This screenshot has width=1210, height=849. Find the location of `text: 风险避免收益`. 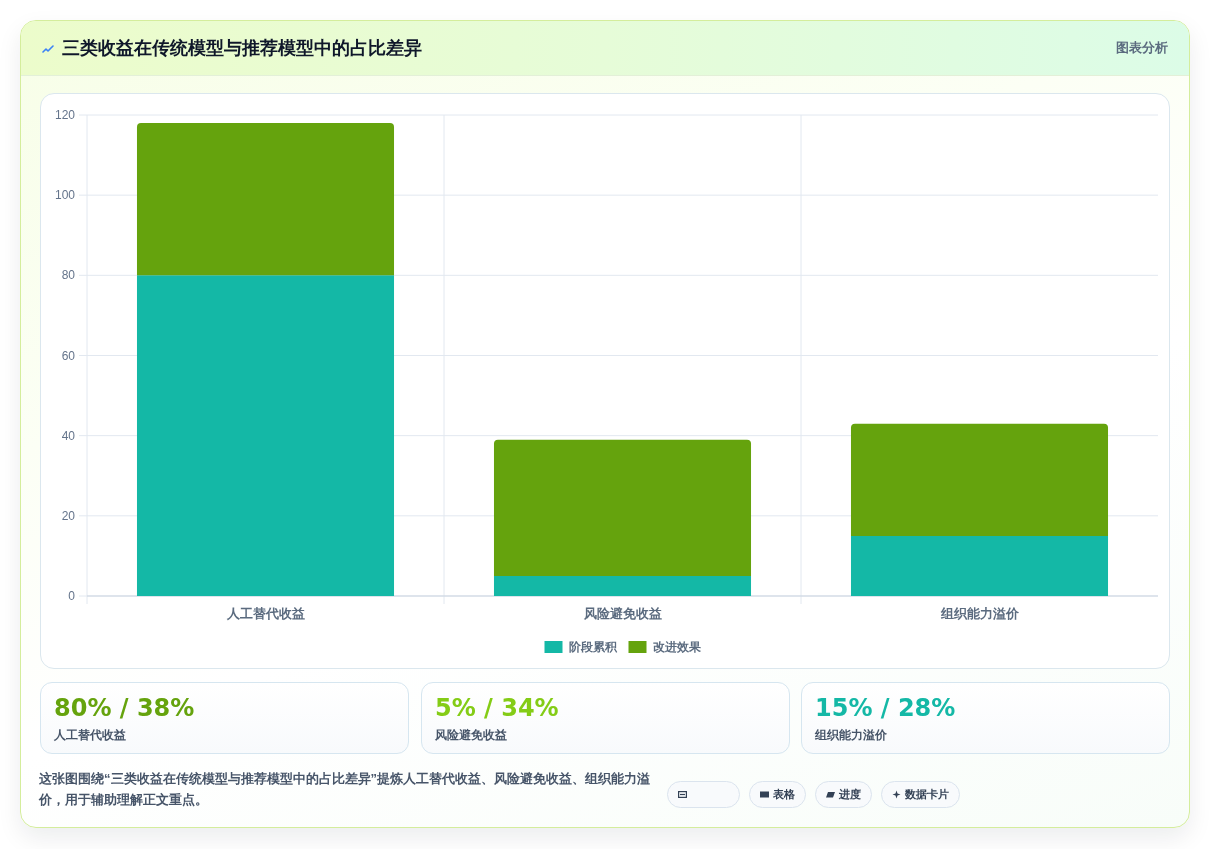

text: 风险避免收益 is located at coordinates (471, 735).